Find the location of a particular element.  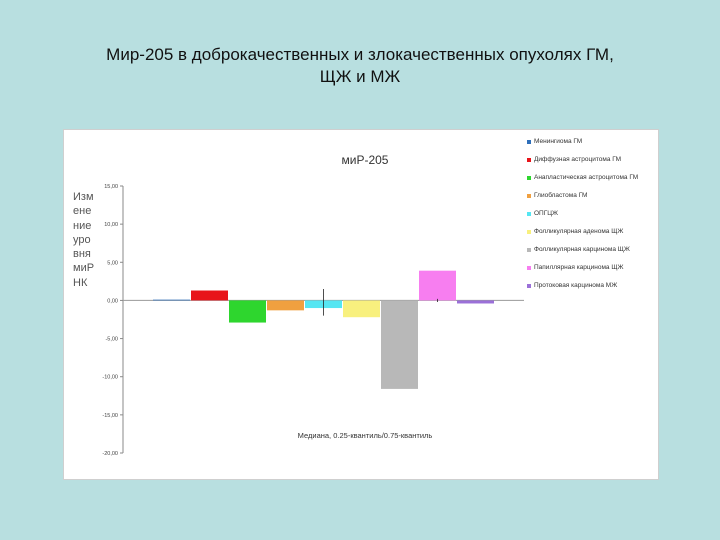

legend-label: Анапластическая астроцитома ГМ is located at coordinates (586, 177).